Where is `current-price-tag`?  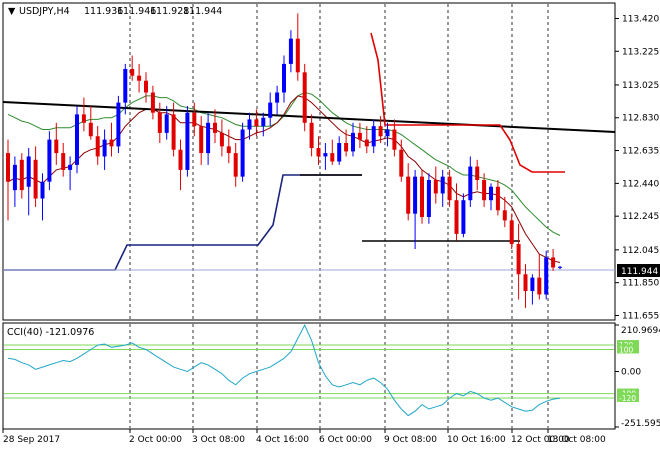 current-price-tag is located at coordinates (638, 270).